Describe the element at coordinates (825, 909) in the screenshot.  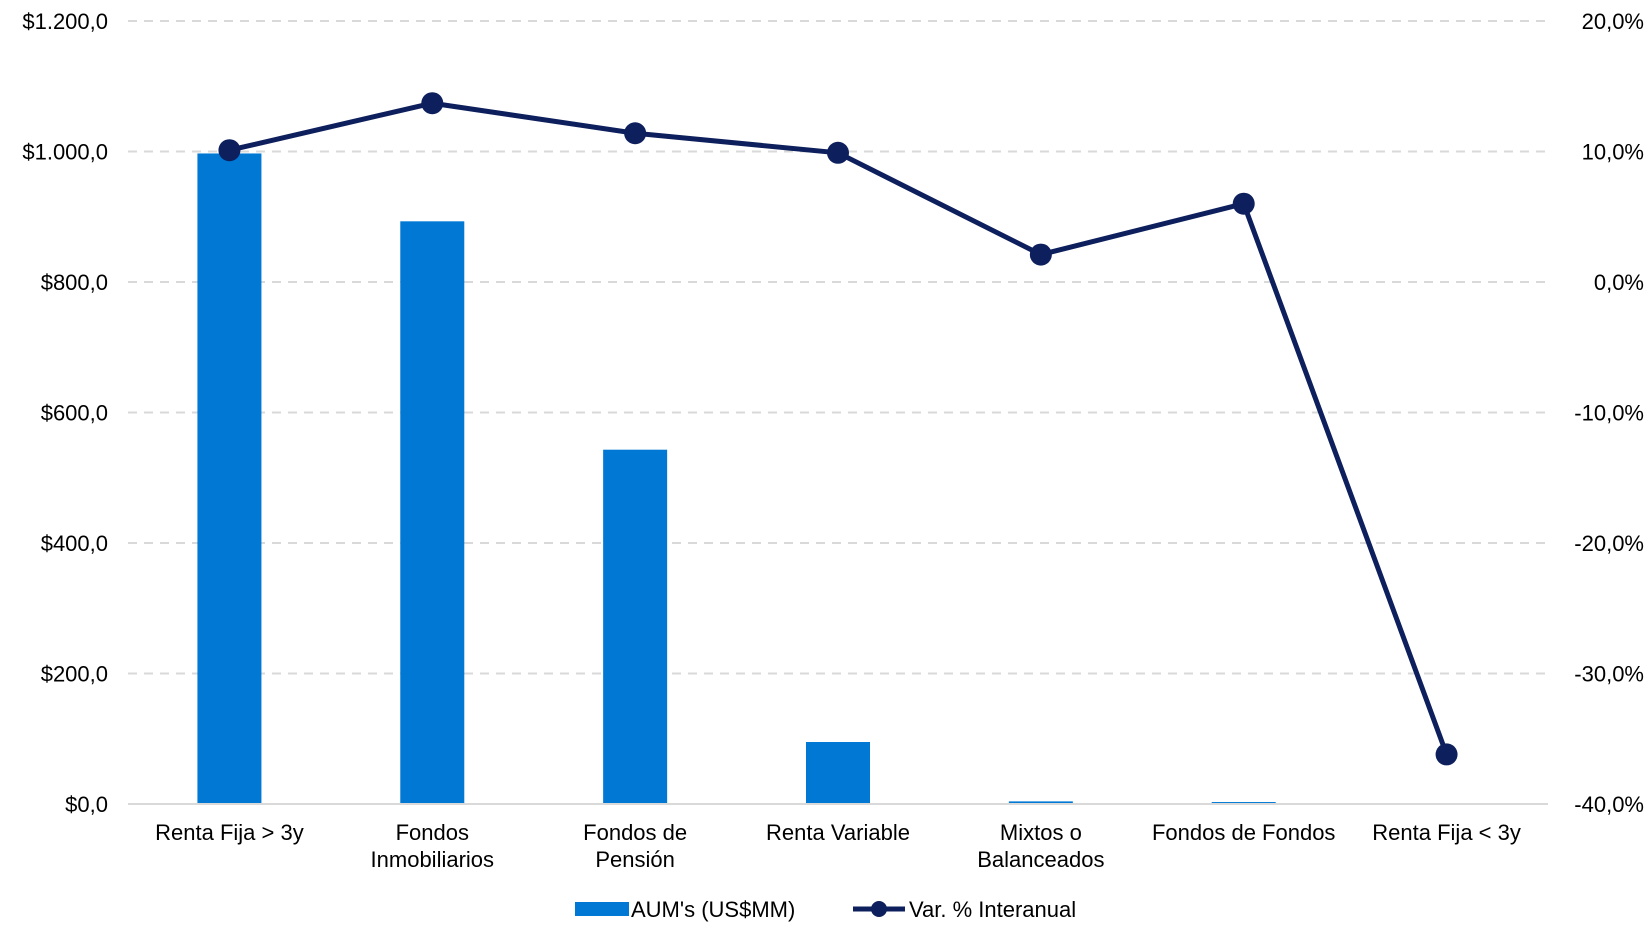
I see `legend: AUM's (US$MM) Var. % Interanual` at that location.